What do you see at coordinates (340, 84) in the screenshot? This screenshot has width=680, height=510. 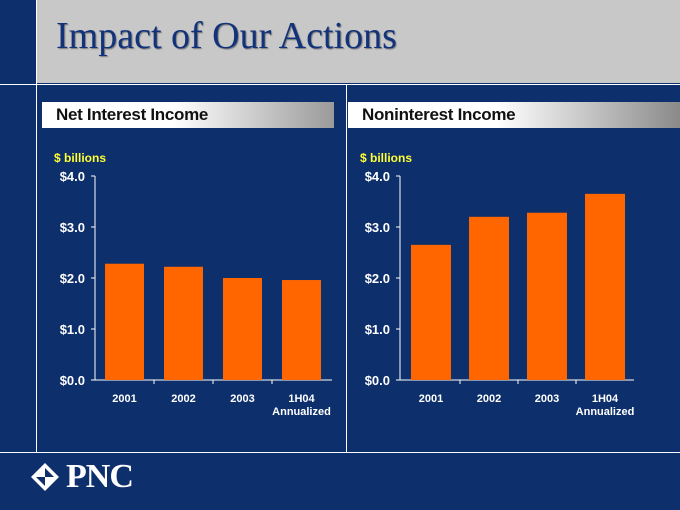 I see `frame-top-line` at bounding box center [340, 84].